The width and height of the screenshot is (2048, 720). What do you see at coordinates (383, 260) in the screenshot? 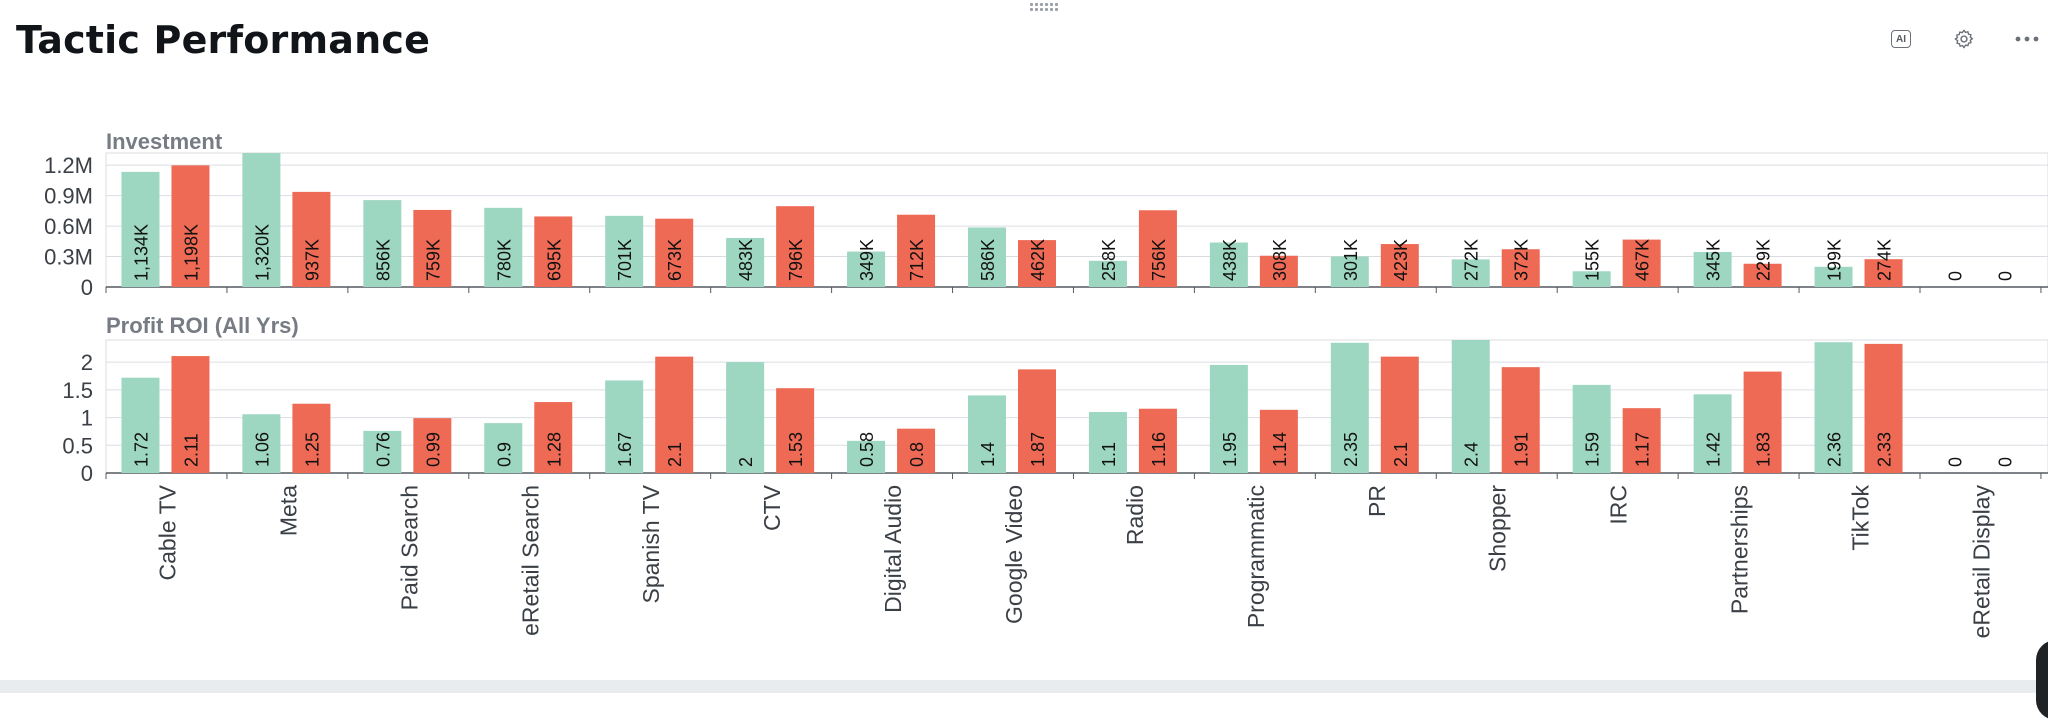
I see `data-label: 856K` at bounding box center [383, 260].